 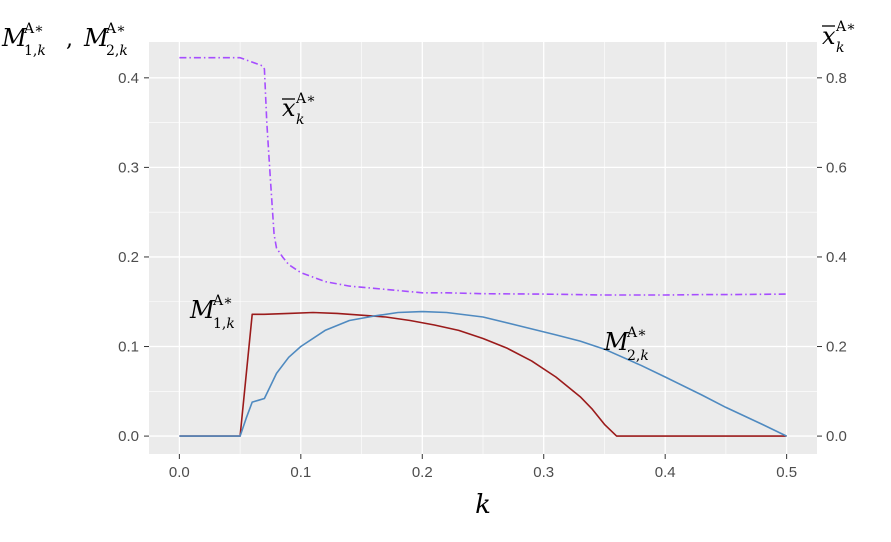 I want to click on x-tick-label: 0.0, so click(x=179, y=472).